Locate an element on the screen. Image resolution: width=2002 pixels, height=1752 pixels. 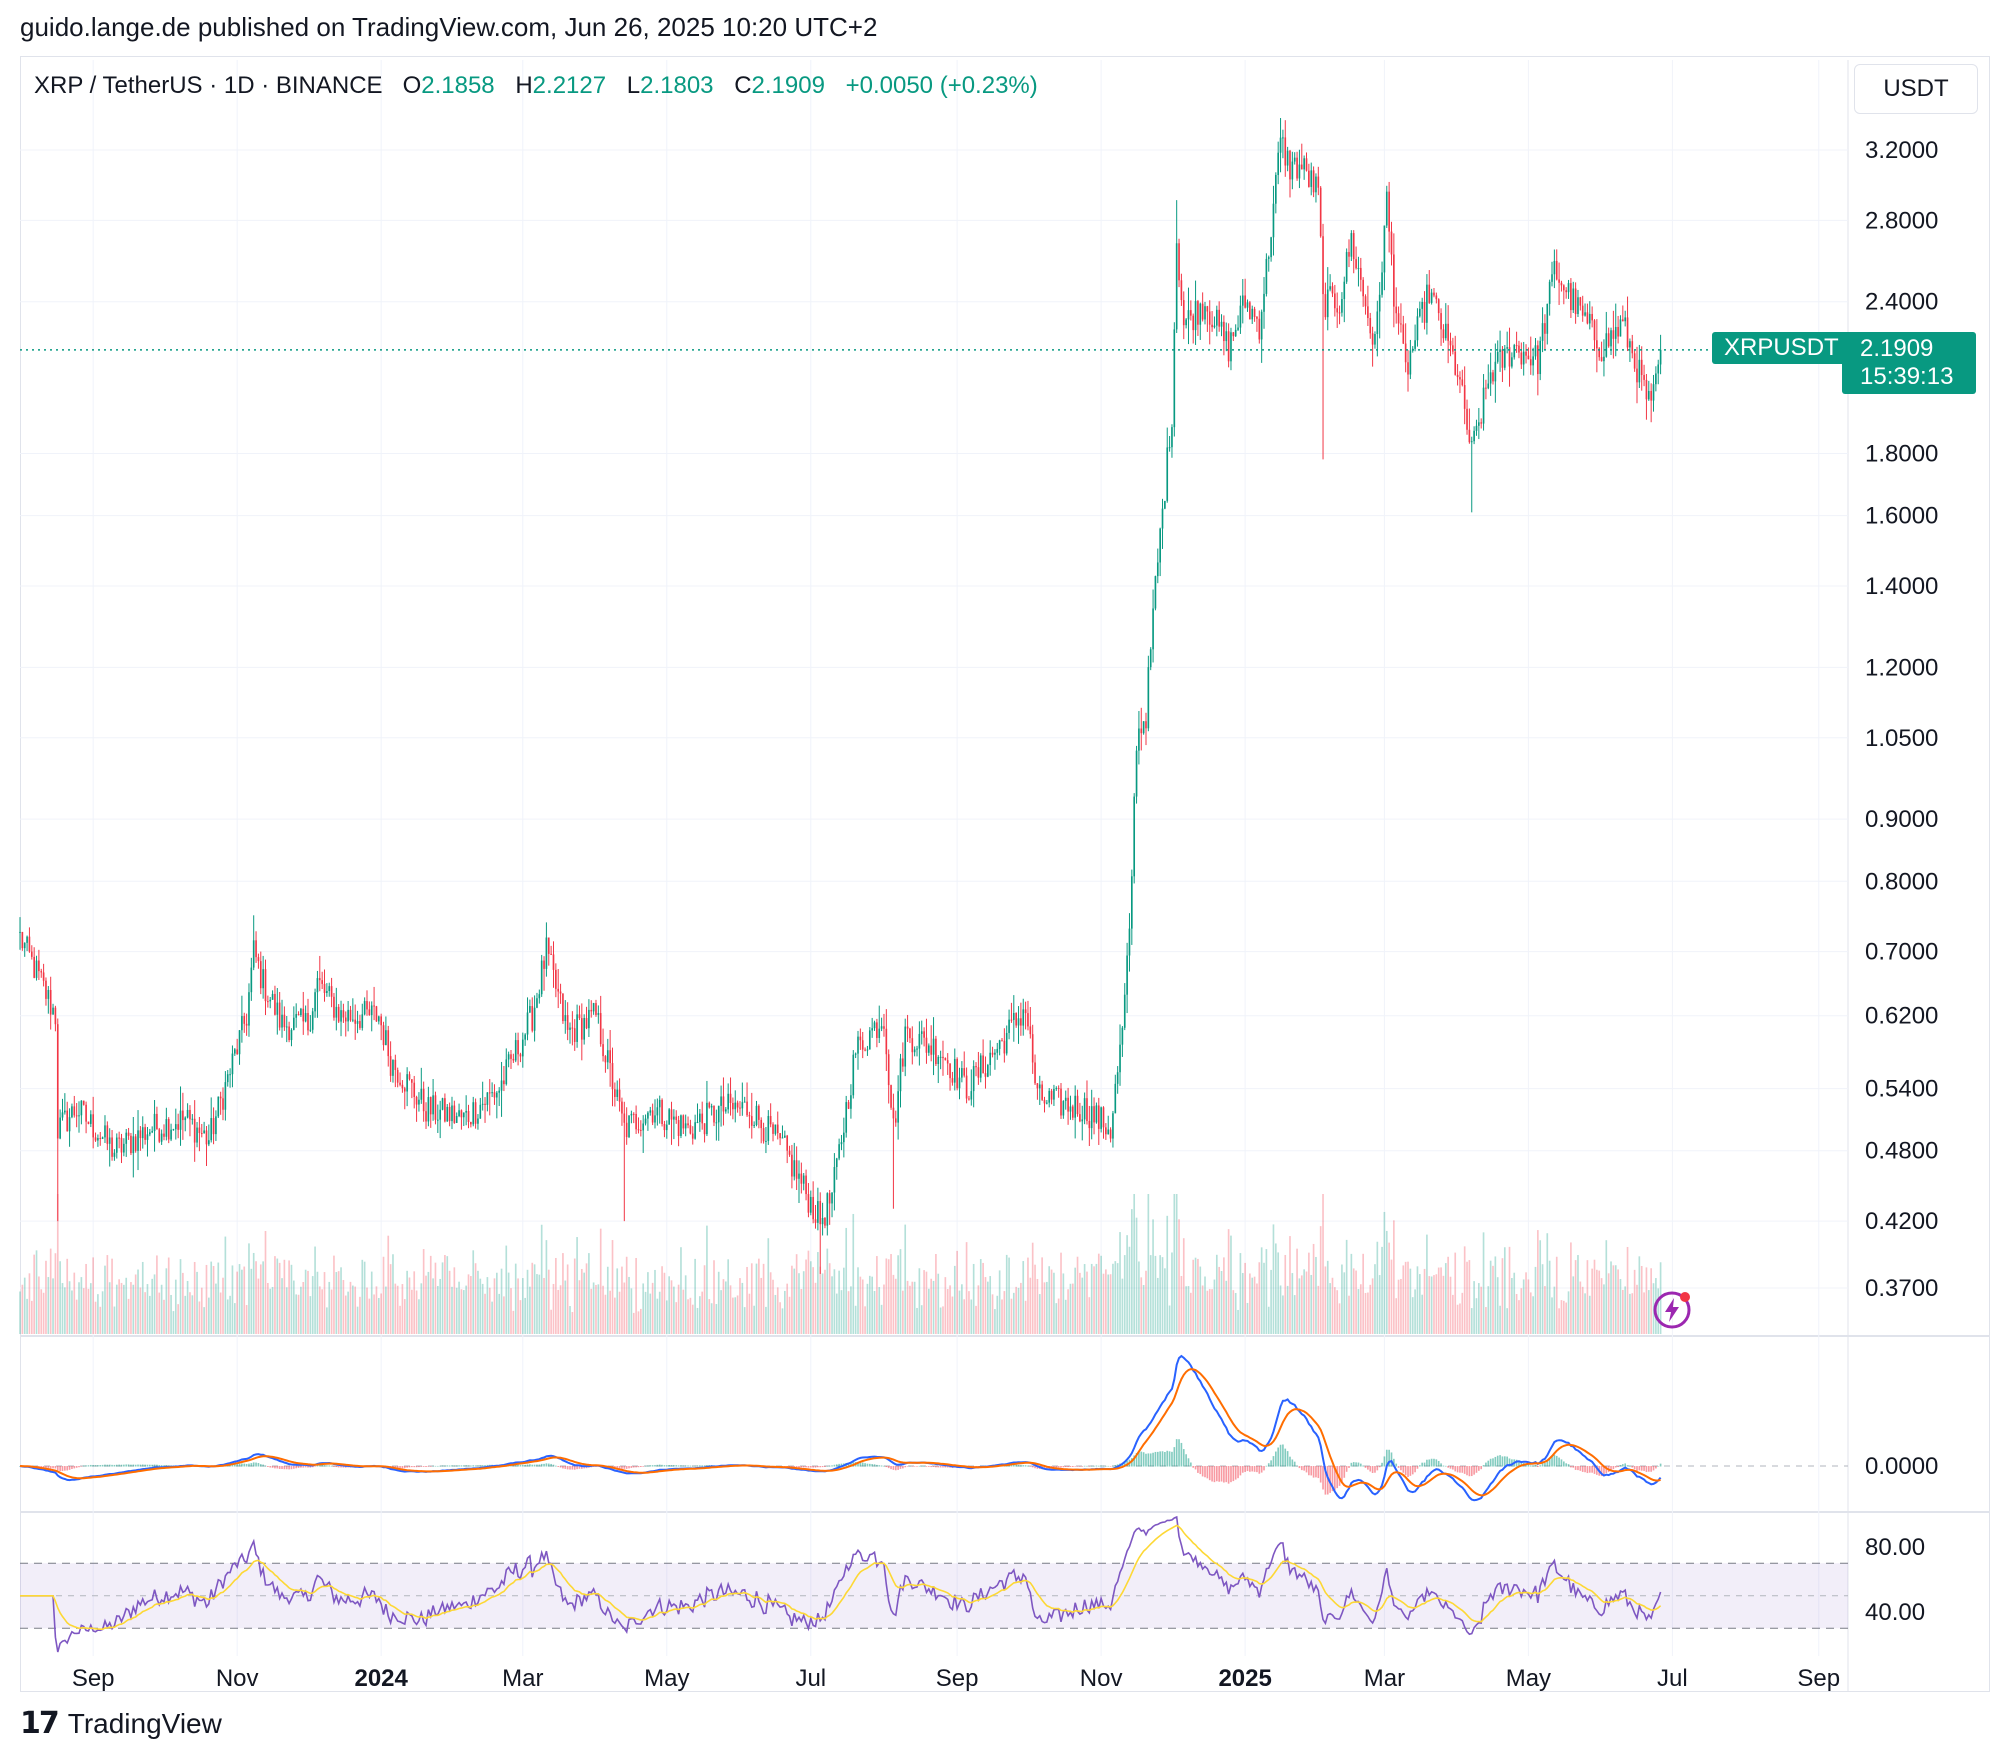
rsi-tick-label: 80.00 is located at coordinates (1895, 1547).